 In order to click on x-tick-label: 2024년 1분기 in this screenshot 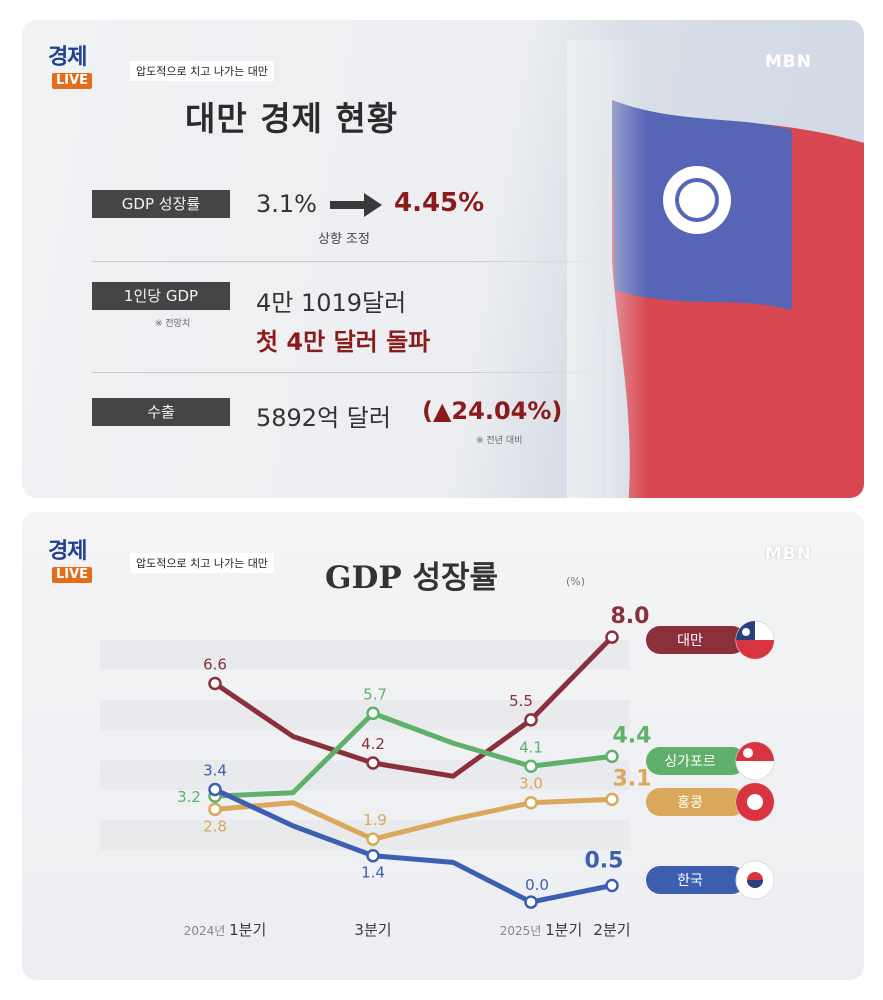, I will do `click(225, 930)`.